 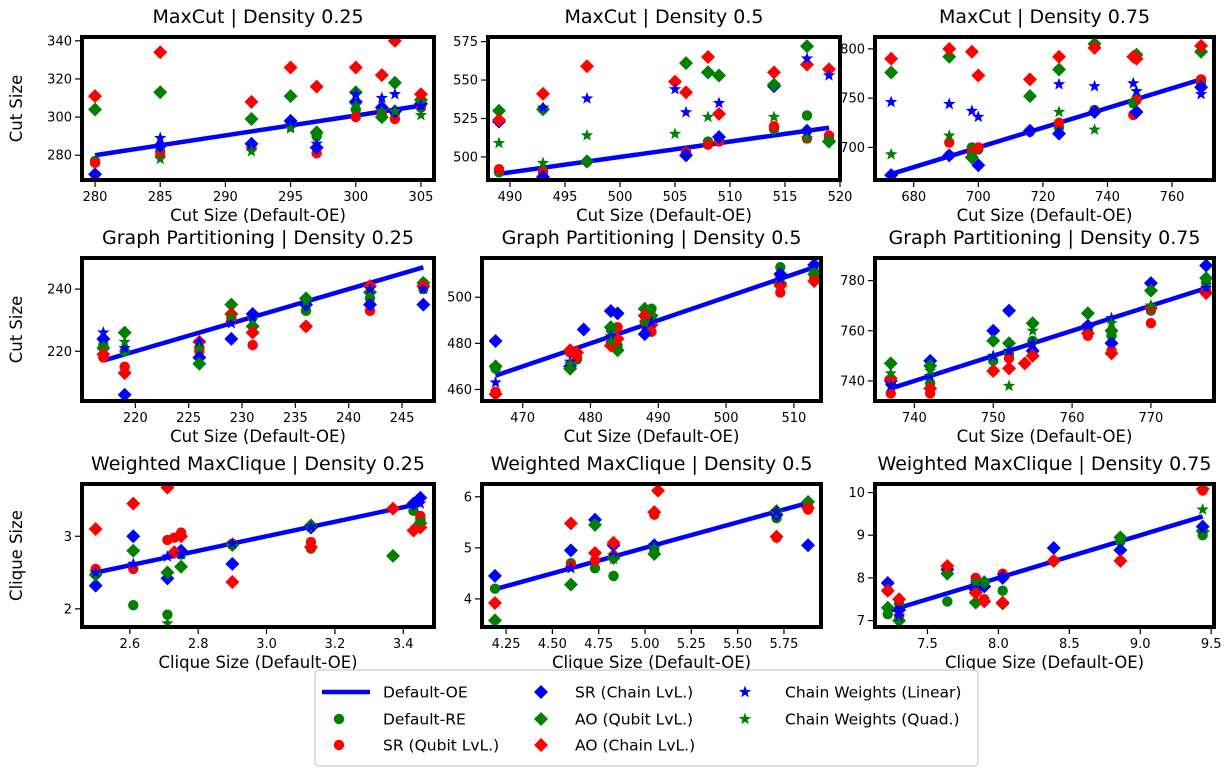 I want to click on point-default-re, so click(x=595, y=568).